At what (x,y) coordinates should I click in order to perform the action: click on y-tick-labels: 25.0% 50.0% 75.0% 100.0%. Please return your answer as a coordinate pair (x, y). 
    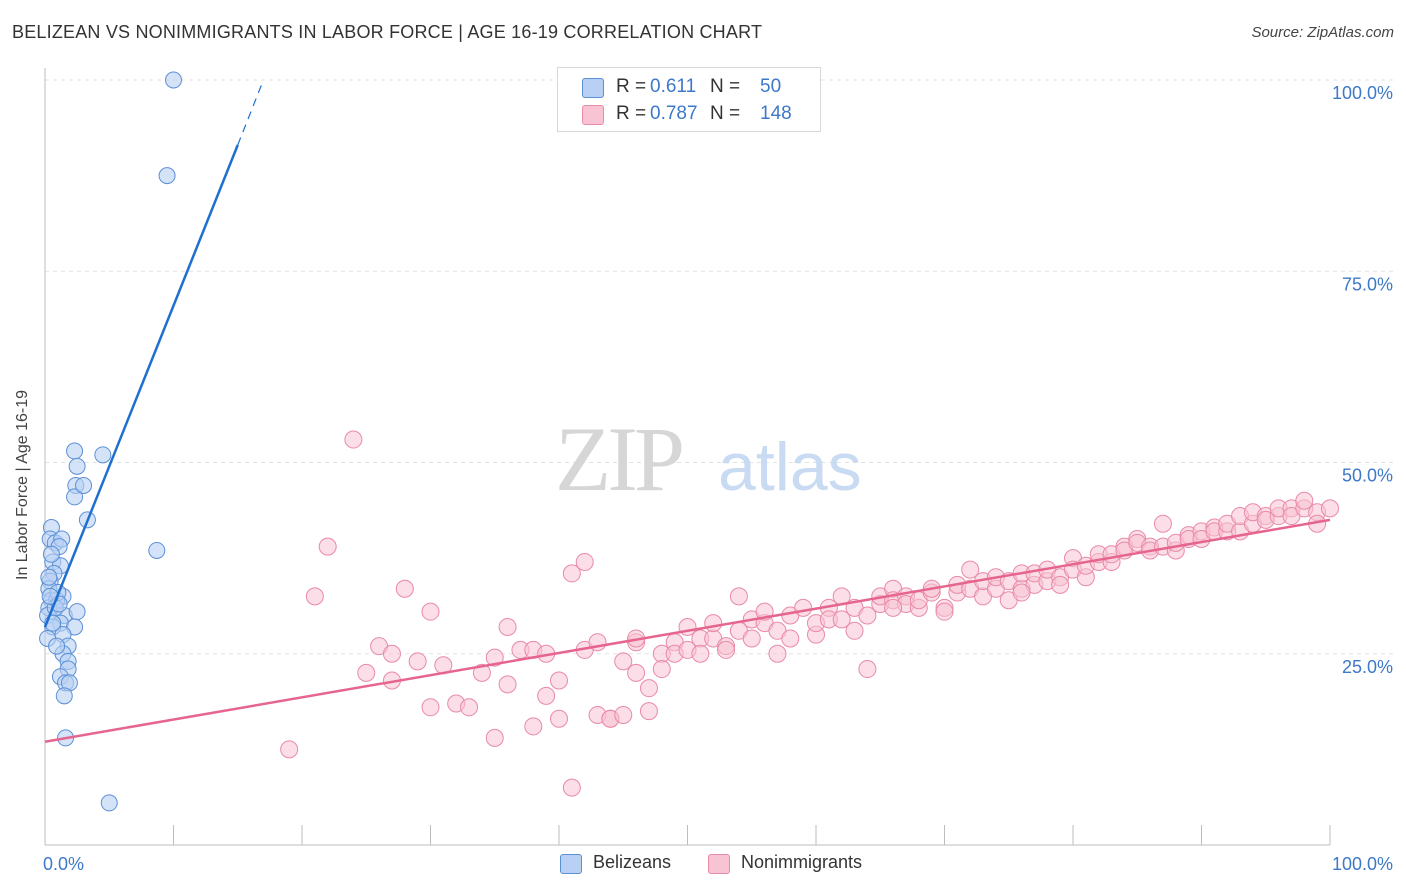
    Looking at the image, I should click on (1362, 380).